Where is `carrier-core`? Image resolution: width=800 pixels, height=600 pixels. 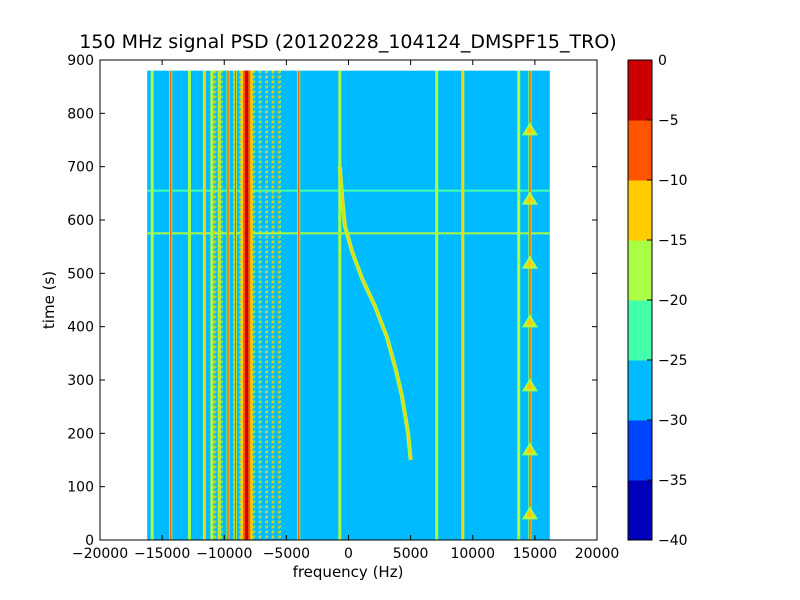
carrier-core is located at coordinates (247, 305).